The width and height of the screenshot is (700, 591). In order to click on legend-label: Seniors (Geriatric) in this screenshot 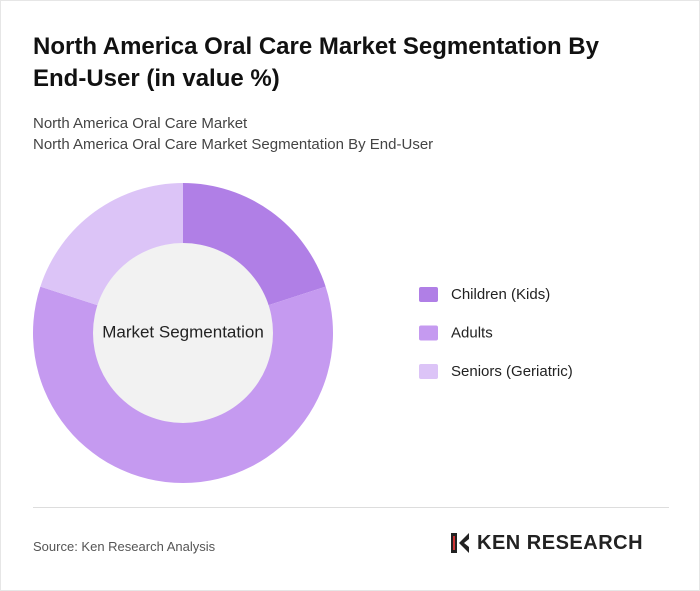, I will do `click(512, 371)`.